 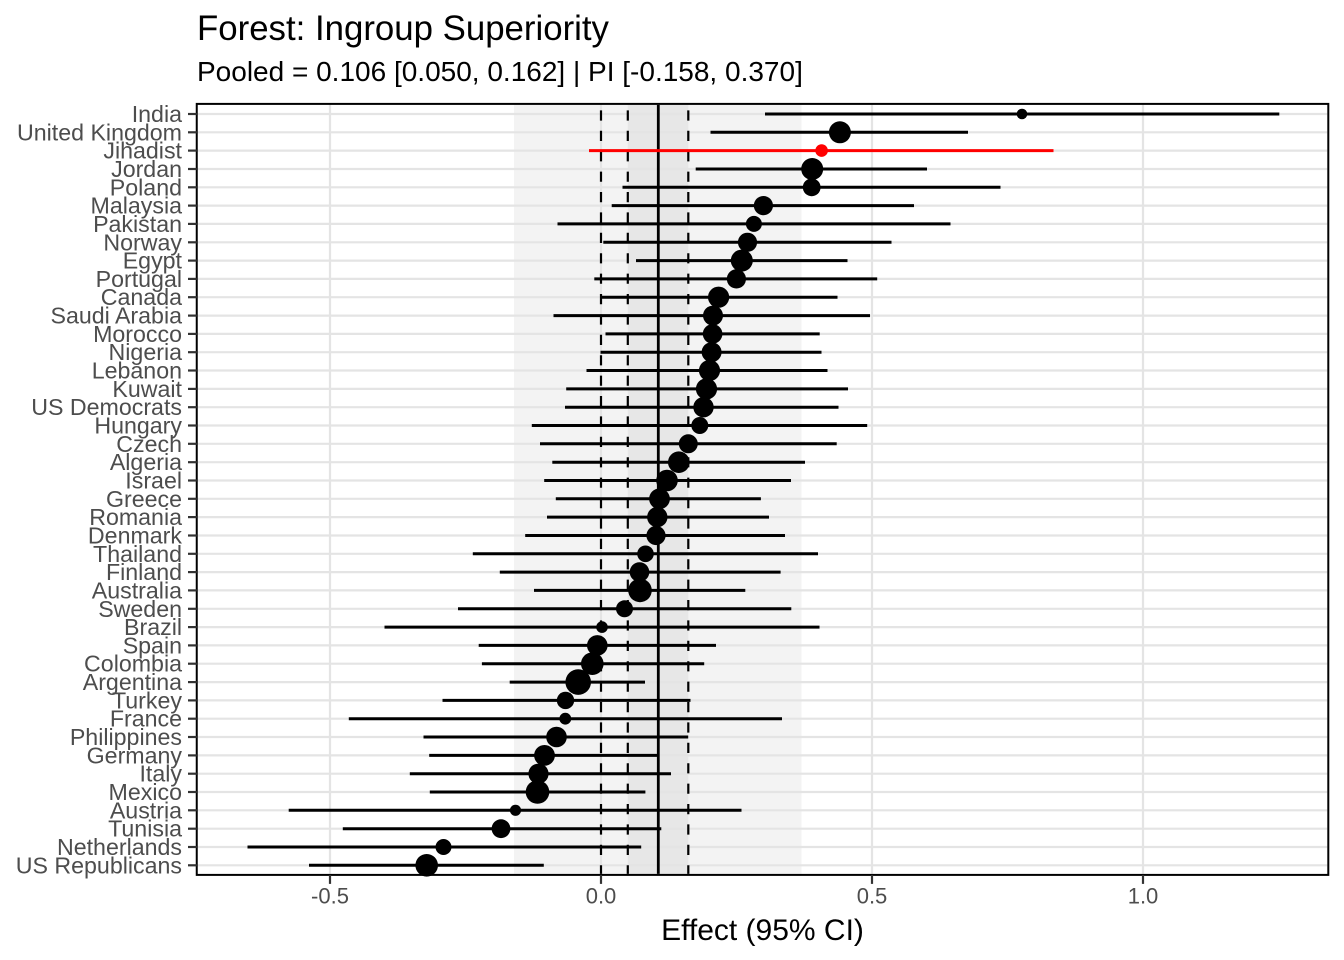 I want to click on svg-text: Morocco, so click(x=137, y=334).